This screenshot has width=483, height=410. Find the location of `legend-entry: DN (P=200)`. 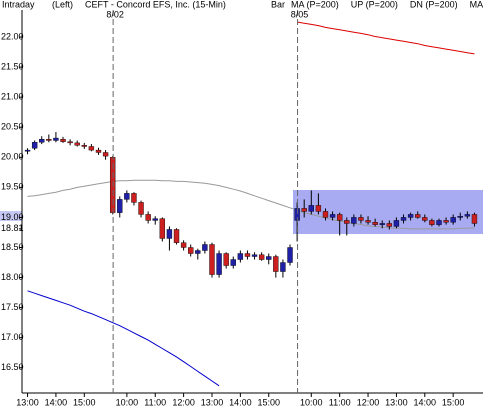

legend-entry: DN (P=200) is located at coordinates (434, 4).